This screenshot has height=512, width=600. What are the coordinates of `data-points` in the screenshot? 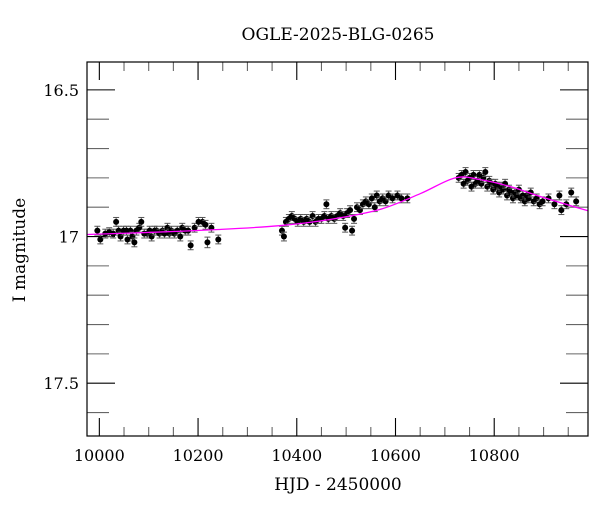 It's located at (337, 209).